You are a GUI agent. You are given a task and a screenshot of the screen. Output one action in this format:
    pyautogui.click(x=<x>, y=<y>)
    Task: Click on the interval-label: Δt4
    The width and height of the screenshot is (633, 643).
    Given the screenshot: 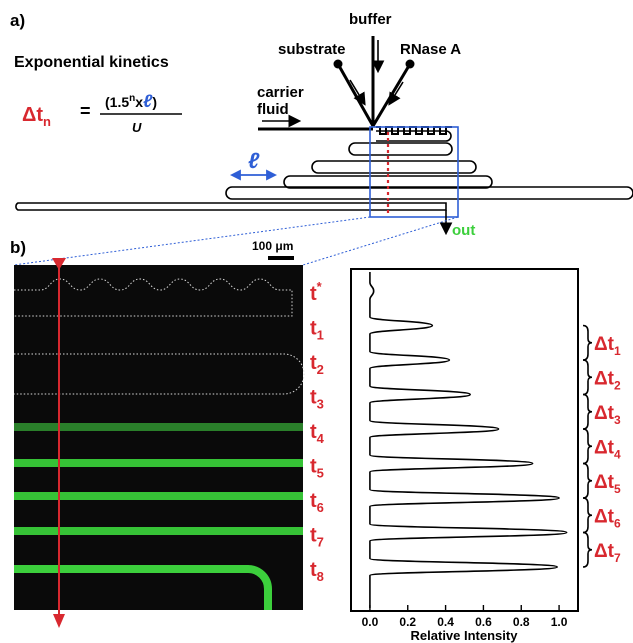 What is the action you would take?
    pyautogui.click(x=607, y=449)
    